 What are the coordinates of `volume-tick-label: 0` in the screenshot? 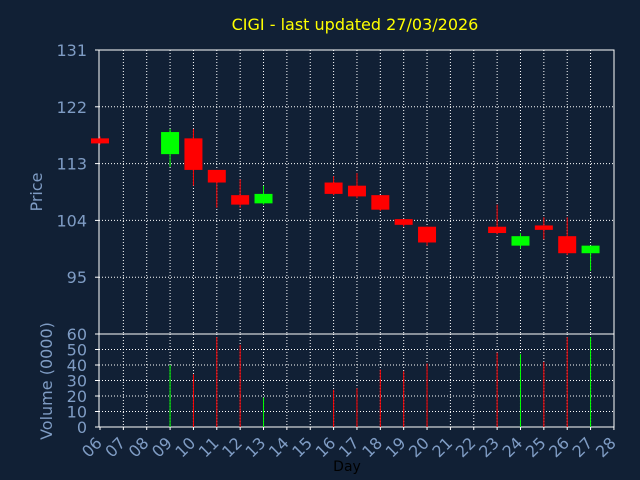 It's located at (82, 427).